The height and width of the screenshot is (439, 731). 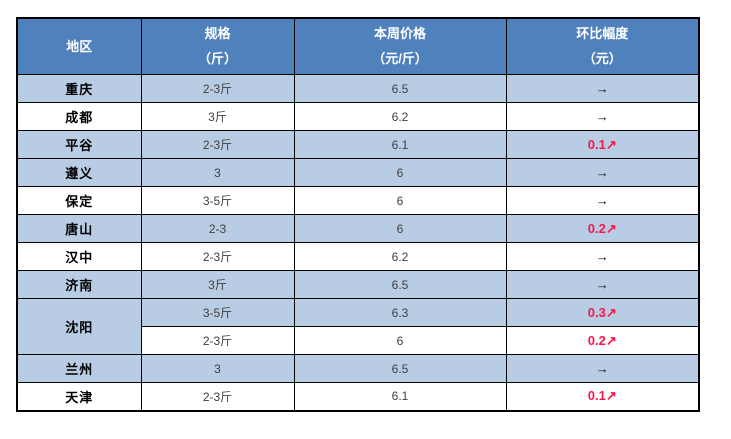 I want to click on header-spec-unit: （斤）, so click(x=217, y=58).